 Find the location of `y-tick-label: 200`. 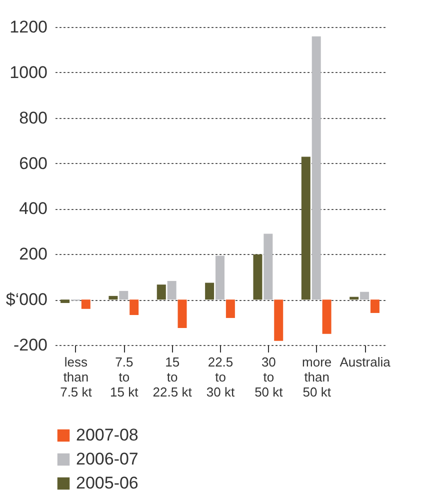

y-tick-label: 200 is located at coordinates (33, 254).